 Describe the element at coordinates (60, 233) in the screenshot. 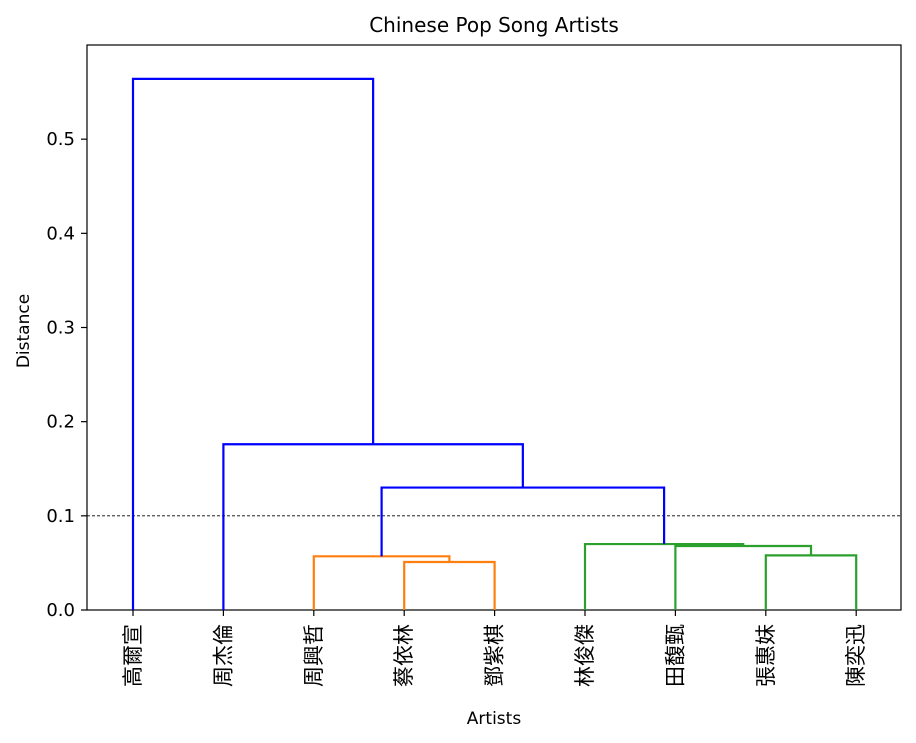

I see `y-tick-label: 0.4` at that location.